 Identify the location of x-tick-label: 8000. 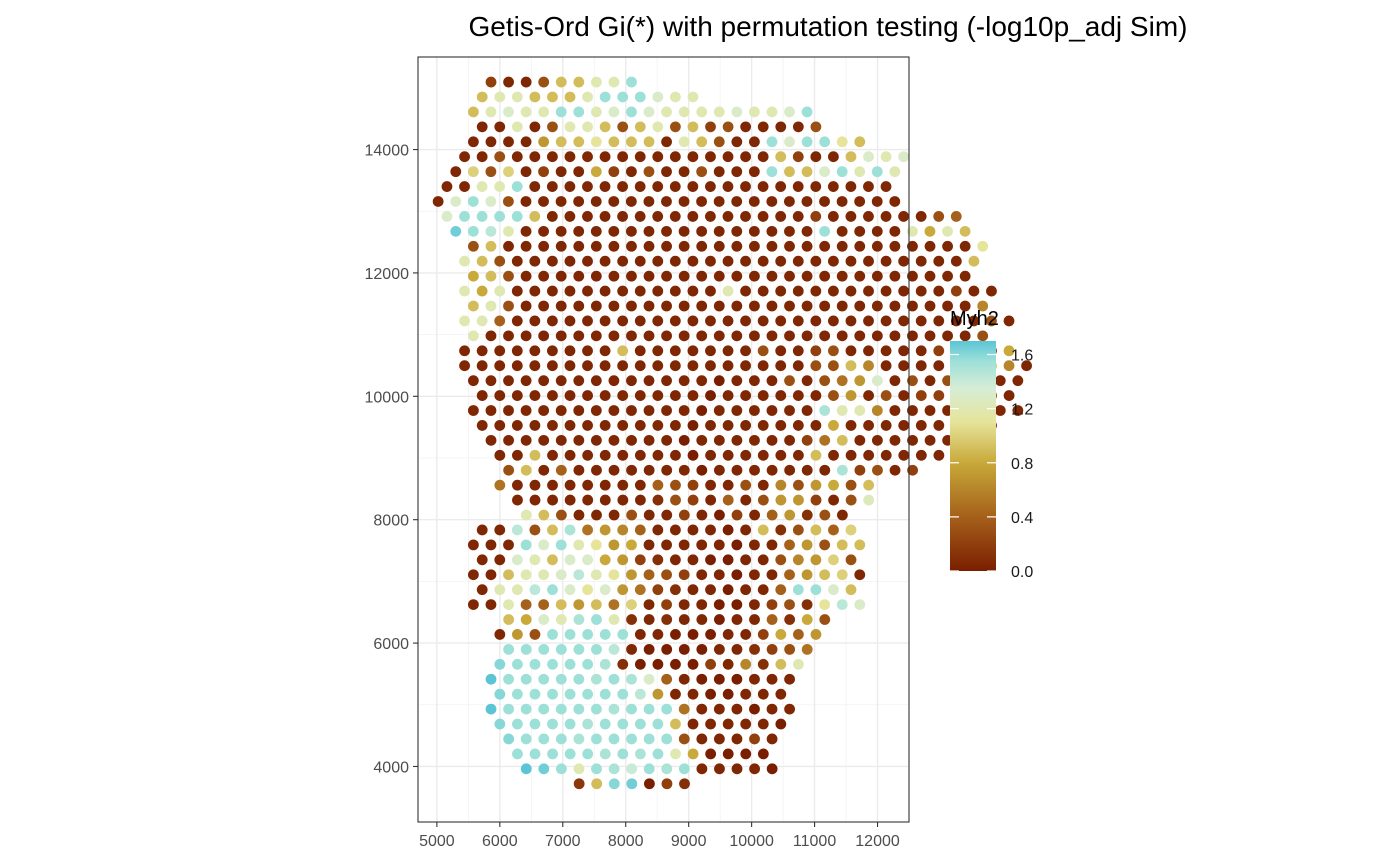
(626, 841).